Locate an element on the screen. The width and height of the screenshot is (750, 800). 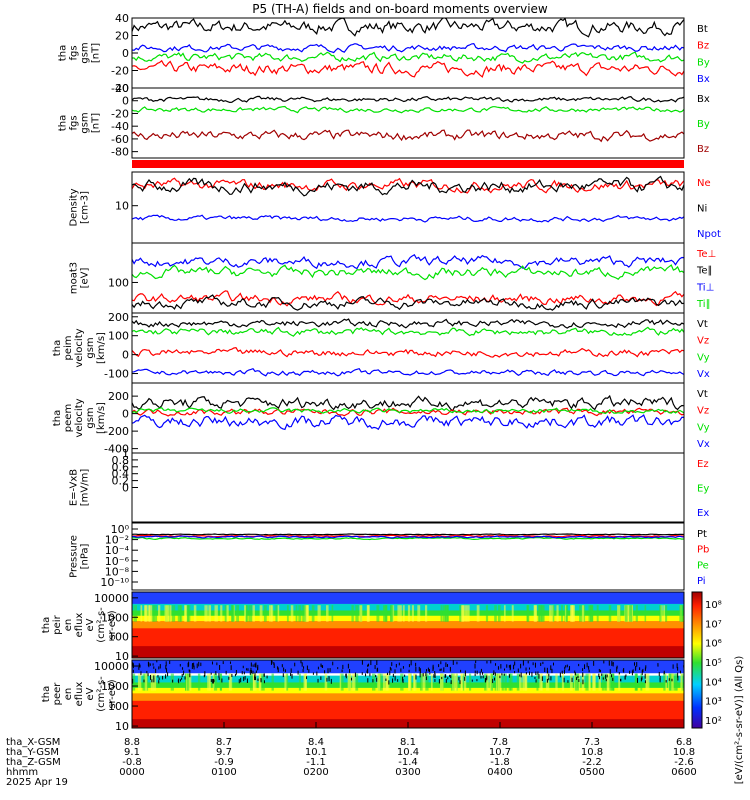
x-row-value: 0500 is located at coordinates (591, 772).